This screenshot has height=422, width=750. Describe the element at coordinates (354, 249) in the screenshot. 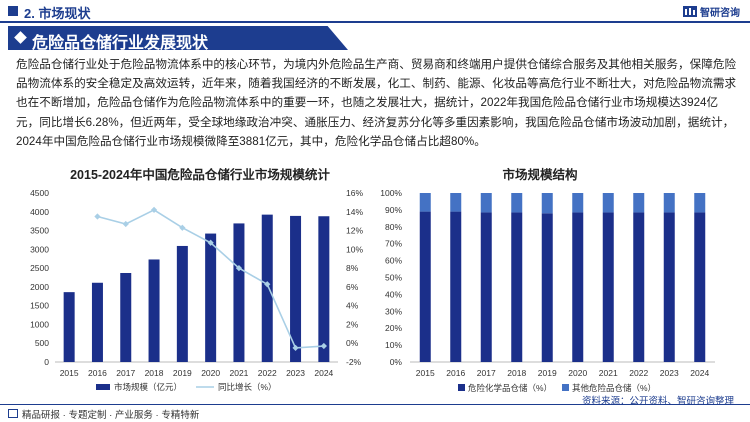

I see `right-axis-tick-label: 10%` at that location.